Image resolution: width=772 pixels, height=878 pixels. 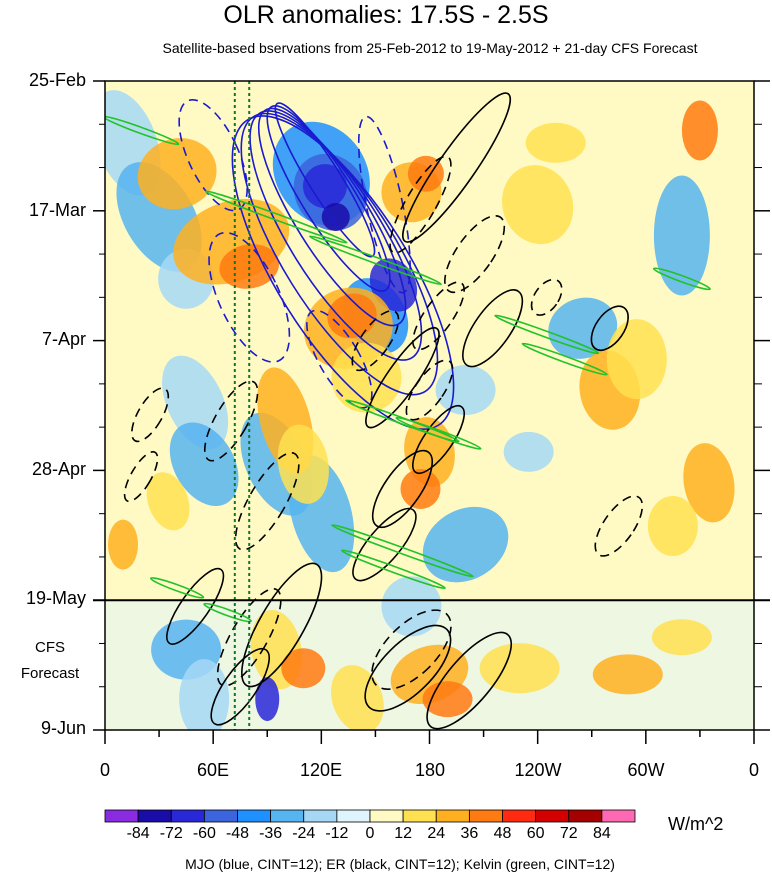 What do you see at coordinates (538, 770) in the screenshot?
I see `x-tick-label-4: 120W` at bounding box center [538, 770].